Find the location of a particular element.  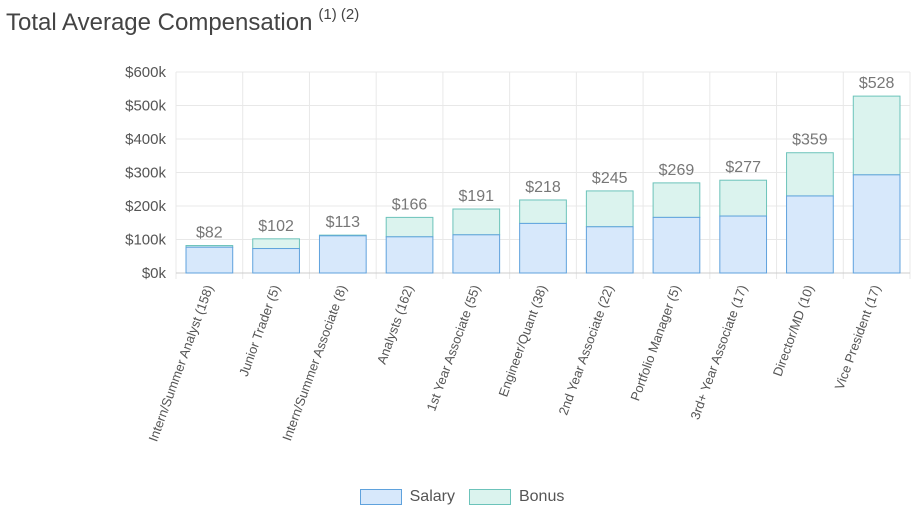

y-tick-label: $400k is located at coordinates (145, 139).